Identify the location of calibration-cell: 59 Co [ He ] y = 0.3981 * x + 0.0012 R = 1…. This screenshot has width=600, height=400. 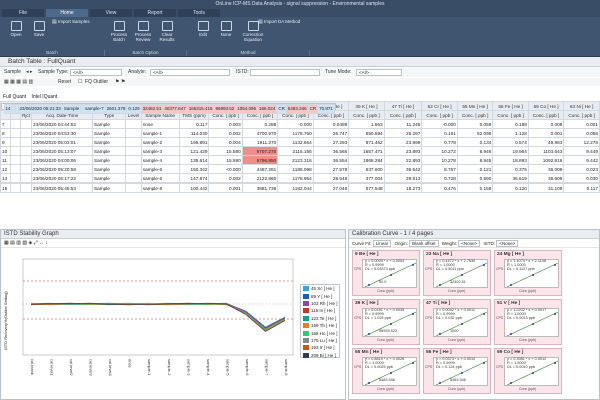
(528, 371).